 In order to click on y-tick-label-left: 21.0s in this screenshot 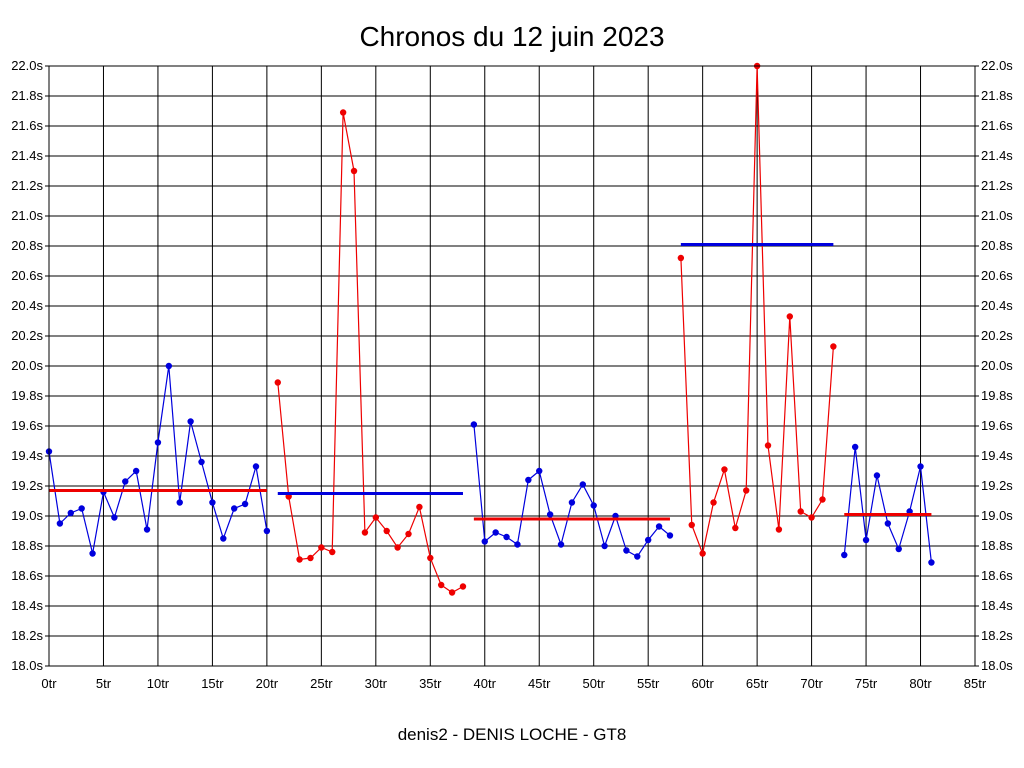, I will do `click(27, 215)`.